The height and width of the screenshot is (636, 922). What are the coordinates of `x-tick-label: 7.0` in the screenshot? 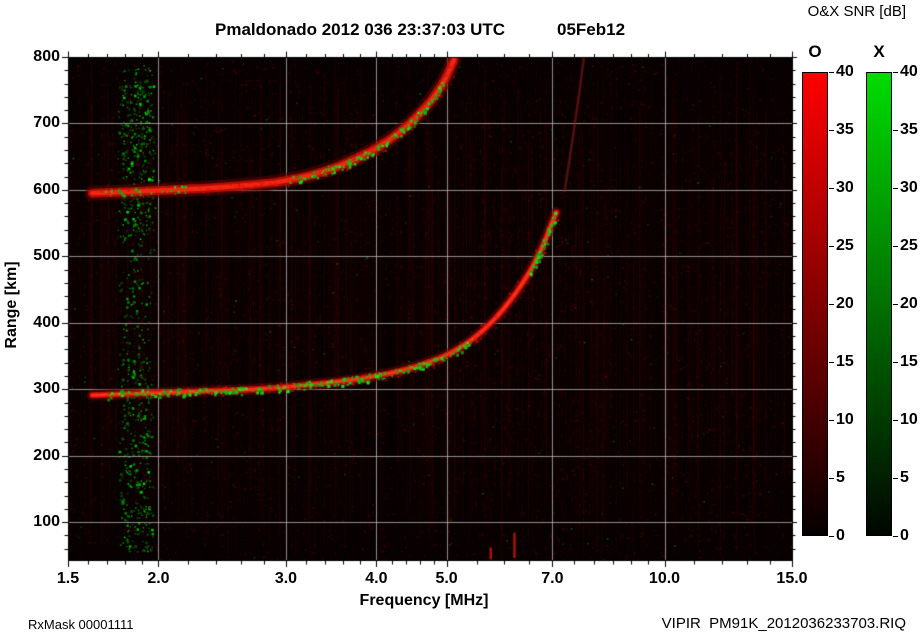 It's located at (552, 578).